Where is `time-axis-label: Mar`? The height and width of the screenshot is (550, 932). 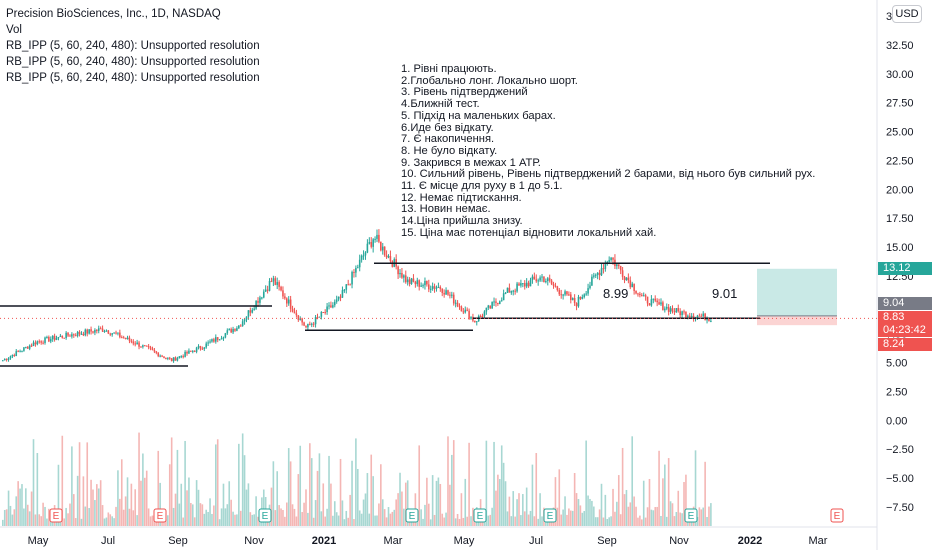 time-axis-label: Mar is located at coordinates (818, 541).